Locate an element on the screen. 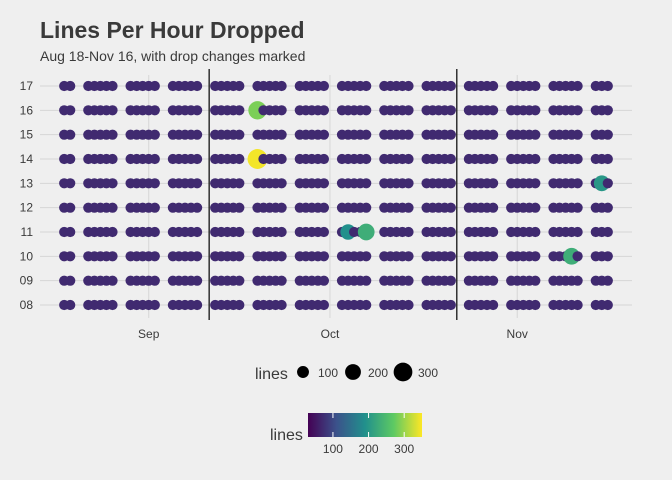 Image resolution: width=672 pixels, height=480 pixels. x-tick-label: Oct is located at coordinates (330, 334).